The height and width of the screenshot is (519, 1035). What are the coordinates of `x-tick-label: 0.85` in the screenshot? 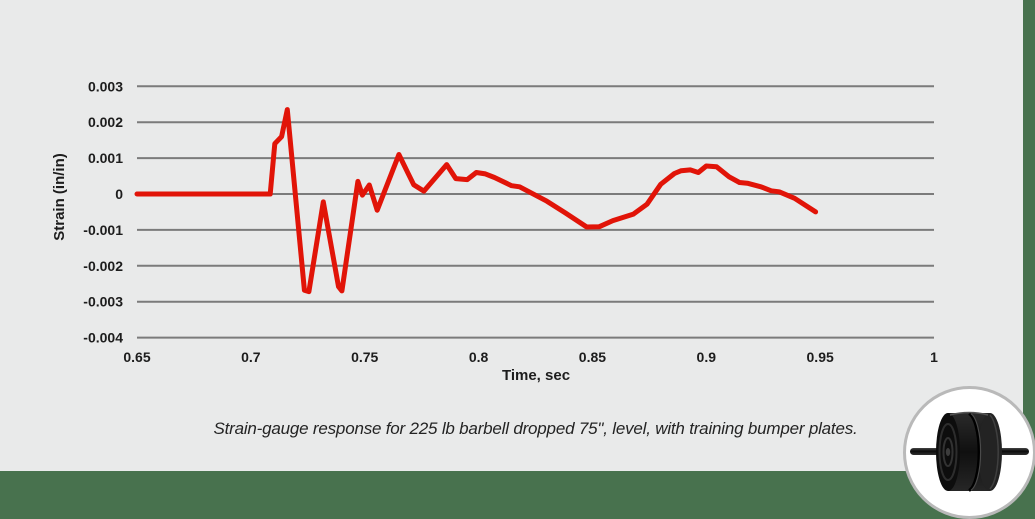 It's located at (592, 357).